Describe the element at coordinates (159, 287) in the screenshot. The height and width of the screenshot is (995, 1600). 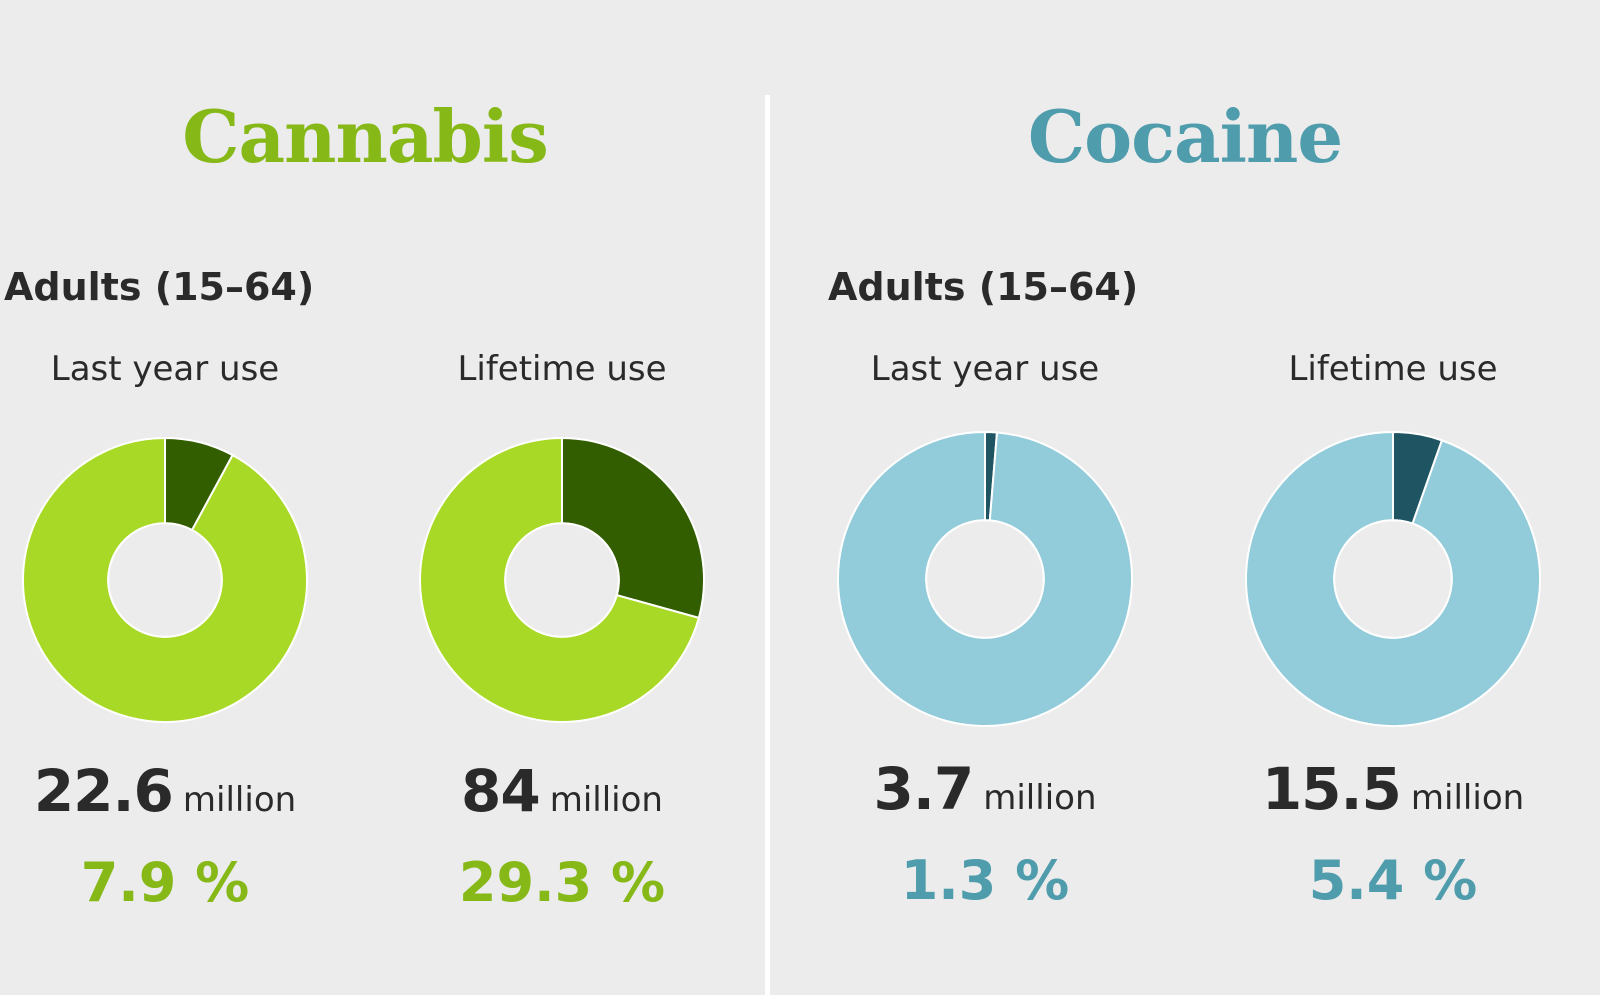
I see `cannabis-group-label: Adults (15–64)` at that location.